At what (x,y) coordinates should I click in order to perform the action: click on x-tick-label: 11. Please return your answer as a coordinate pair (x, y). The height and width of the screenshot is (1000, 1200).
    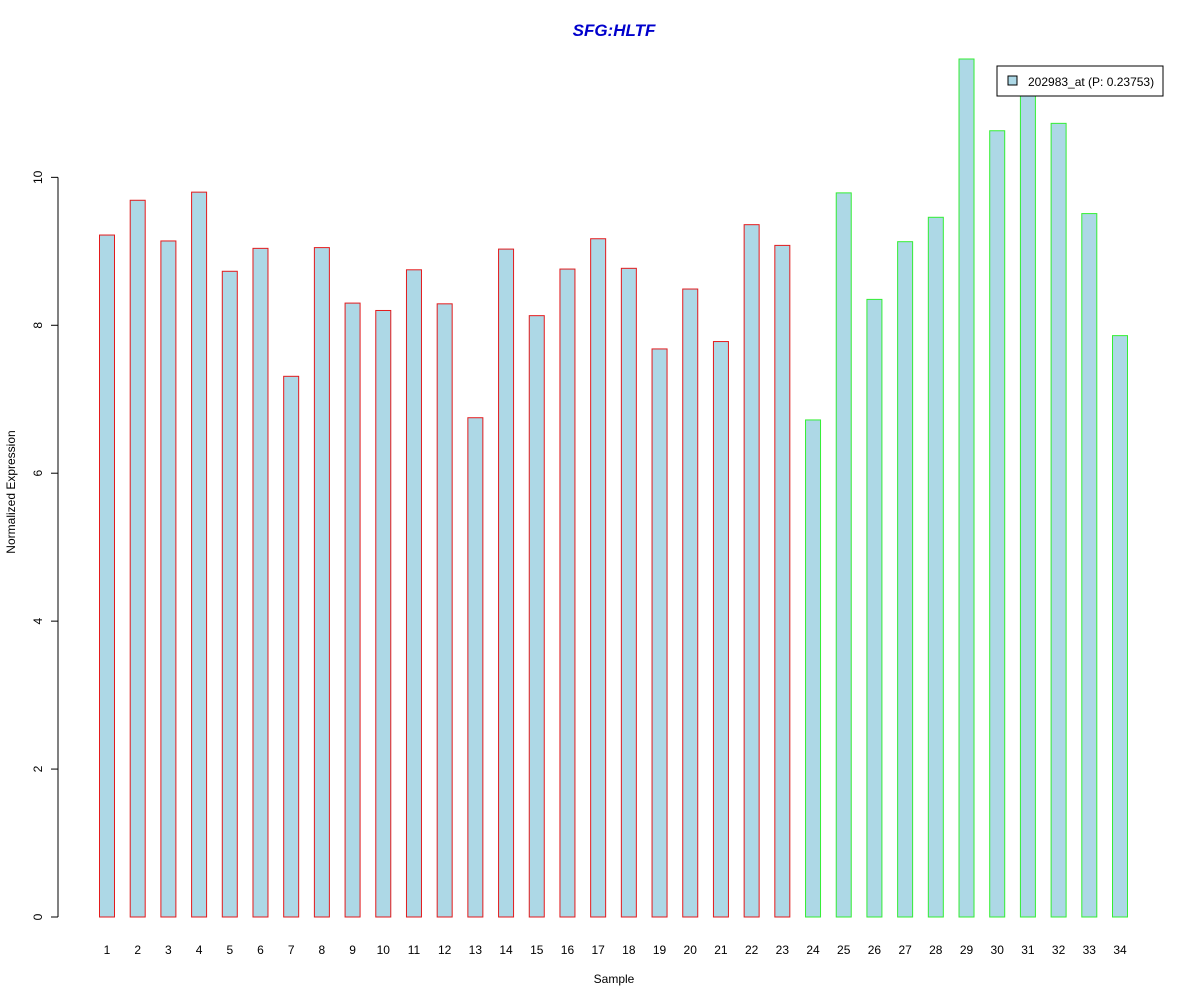
    Looking at the image, I should click on (414, 950).